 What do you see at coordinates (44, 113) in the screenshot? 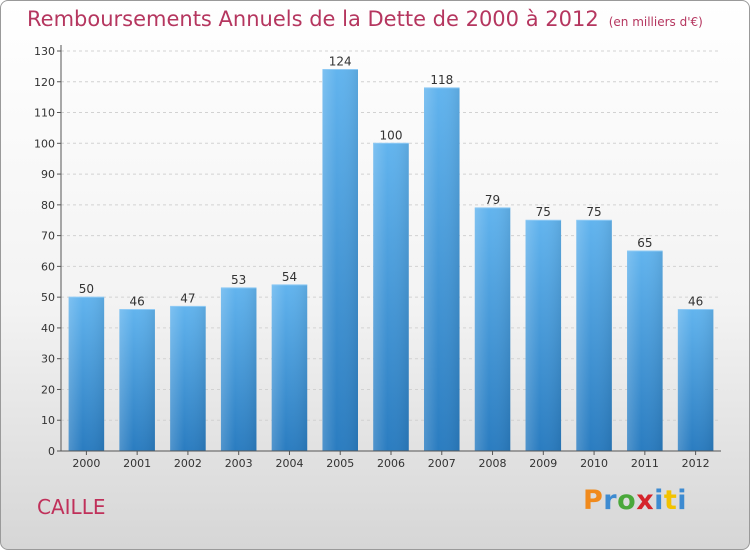
I see `y-tick-label: 110` at bounding box center [44, 113].